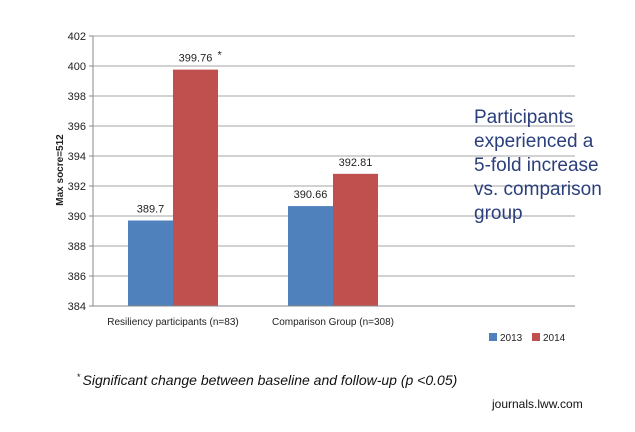 This screenshot has height=432, width=635. Describe the element at coordinates (77, 247) in the screenshot. I see `y-tick-label: 388` at that location.